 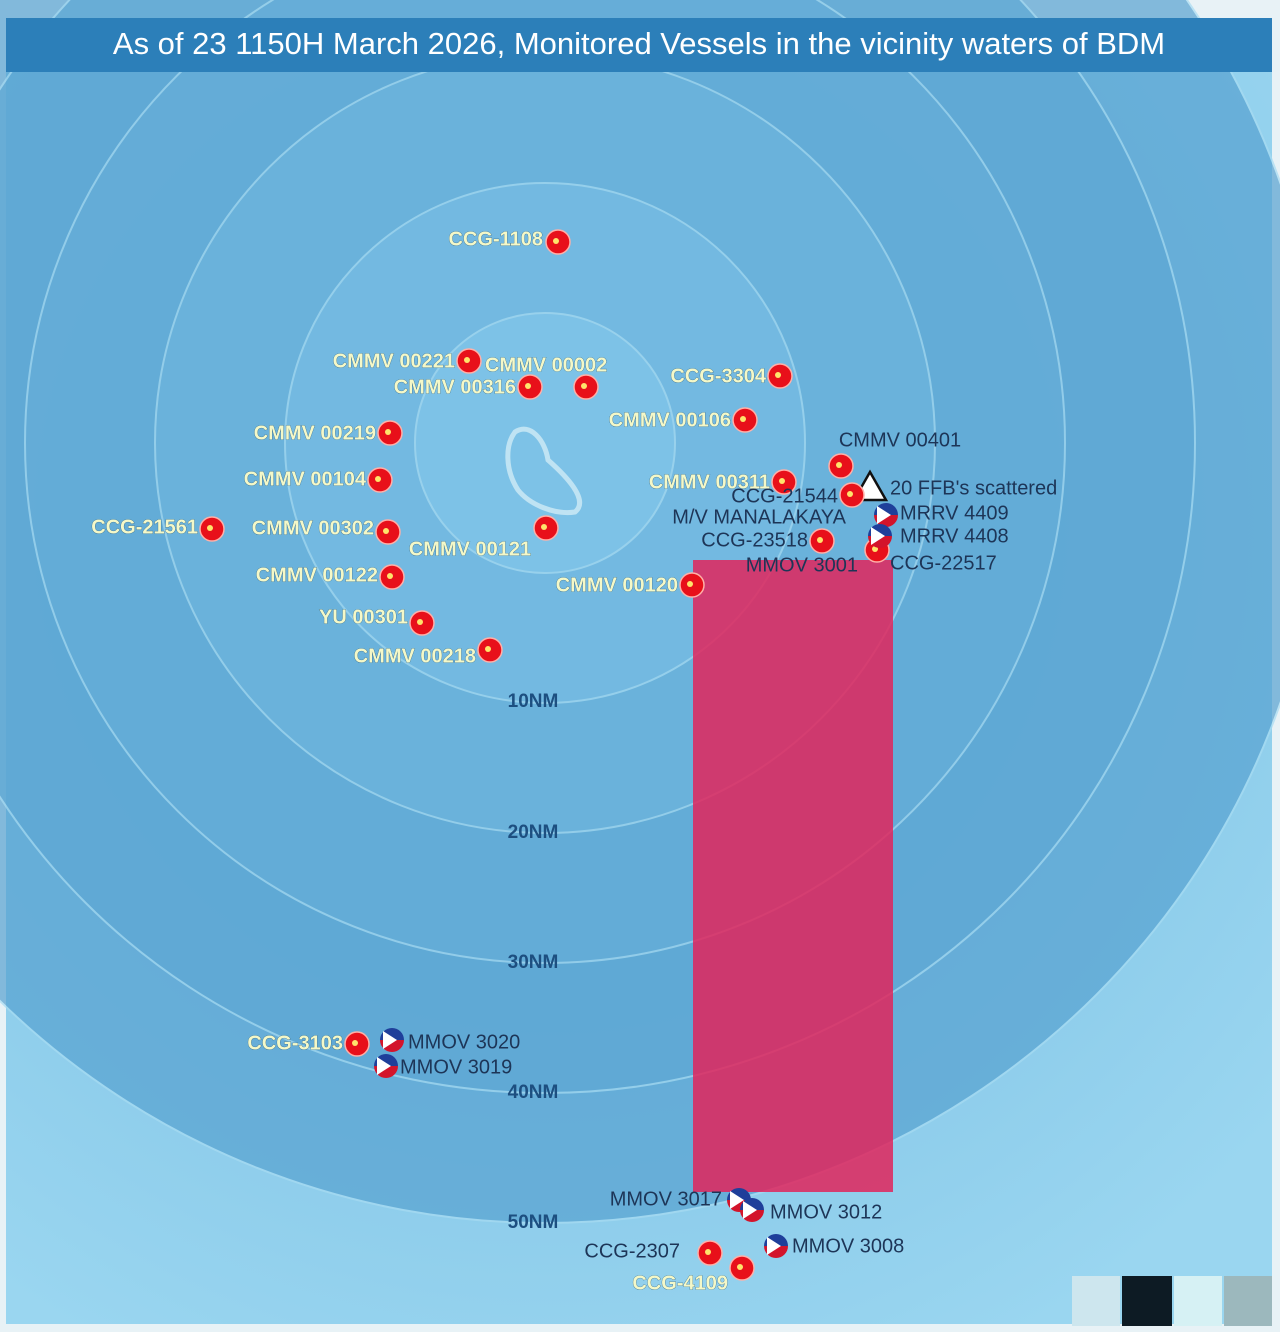 I want to click on vessel-label: MRRV 4409, so click(x=954, y=513).